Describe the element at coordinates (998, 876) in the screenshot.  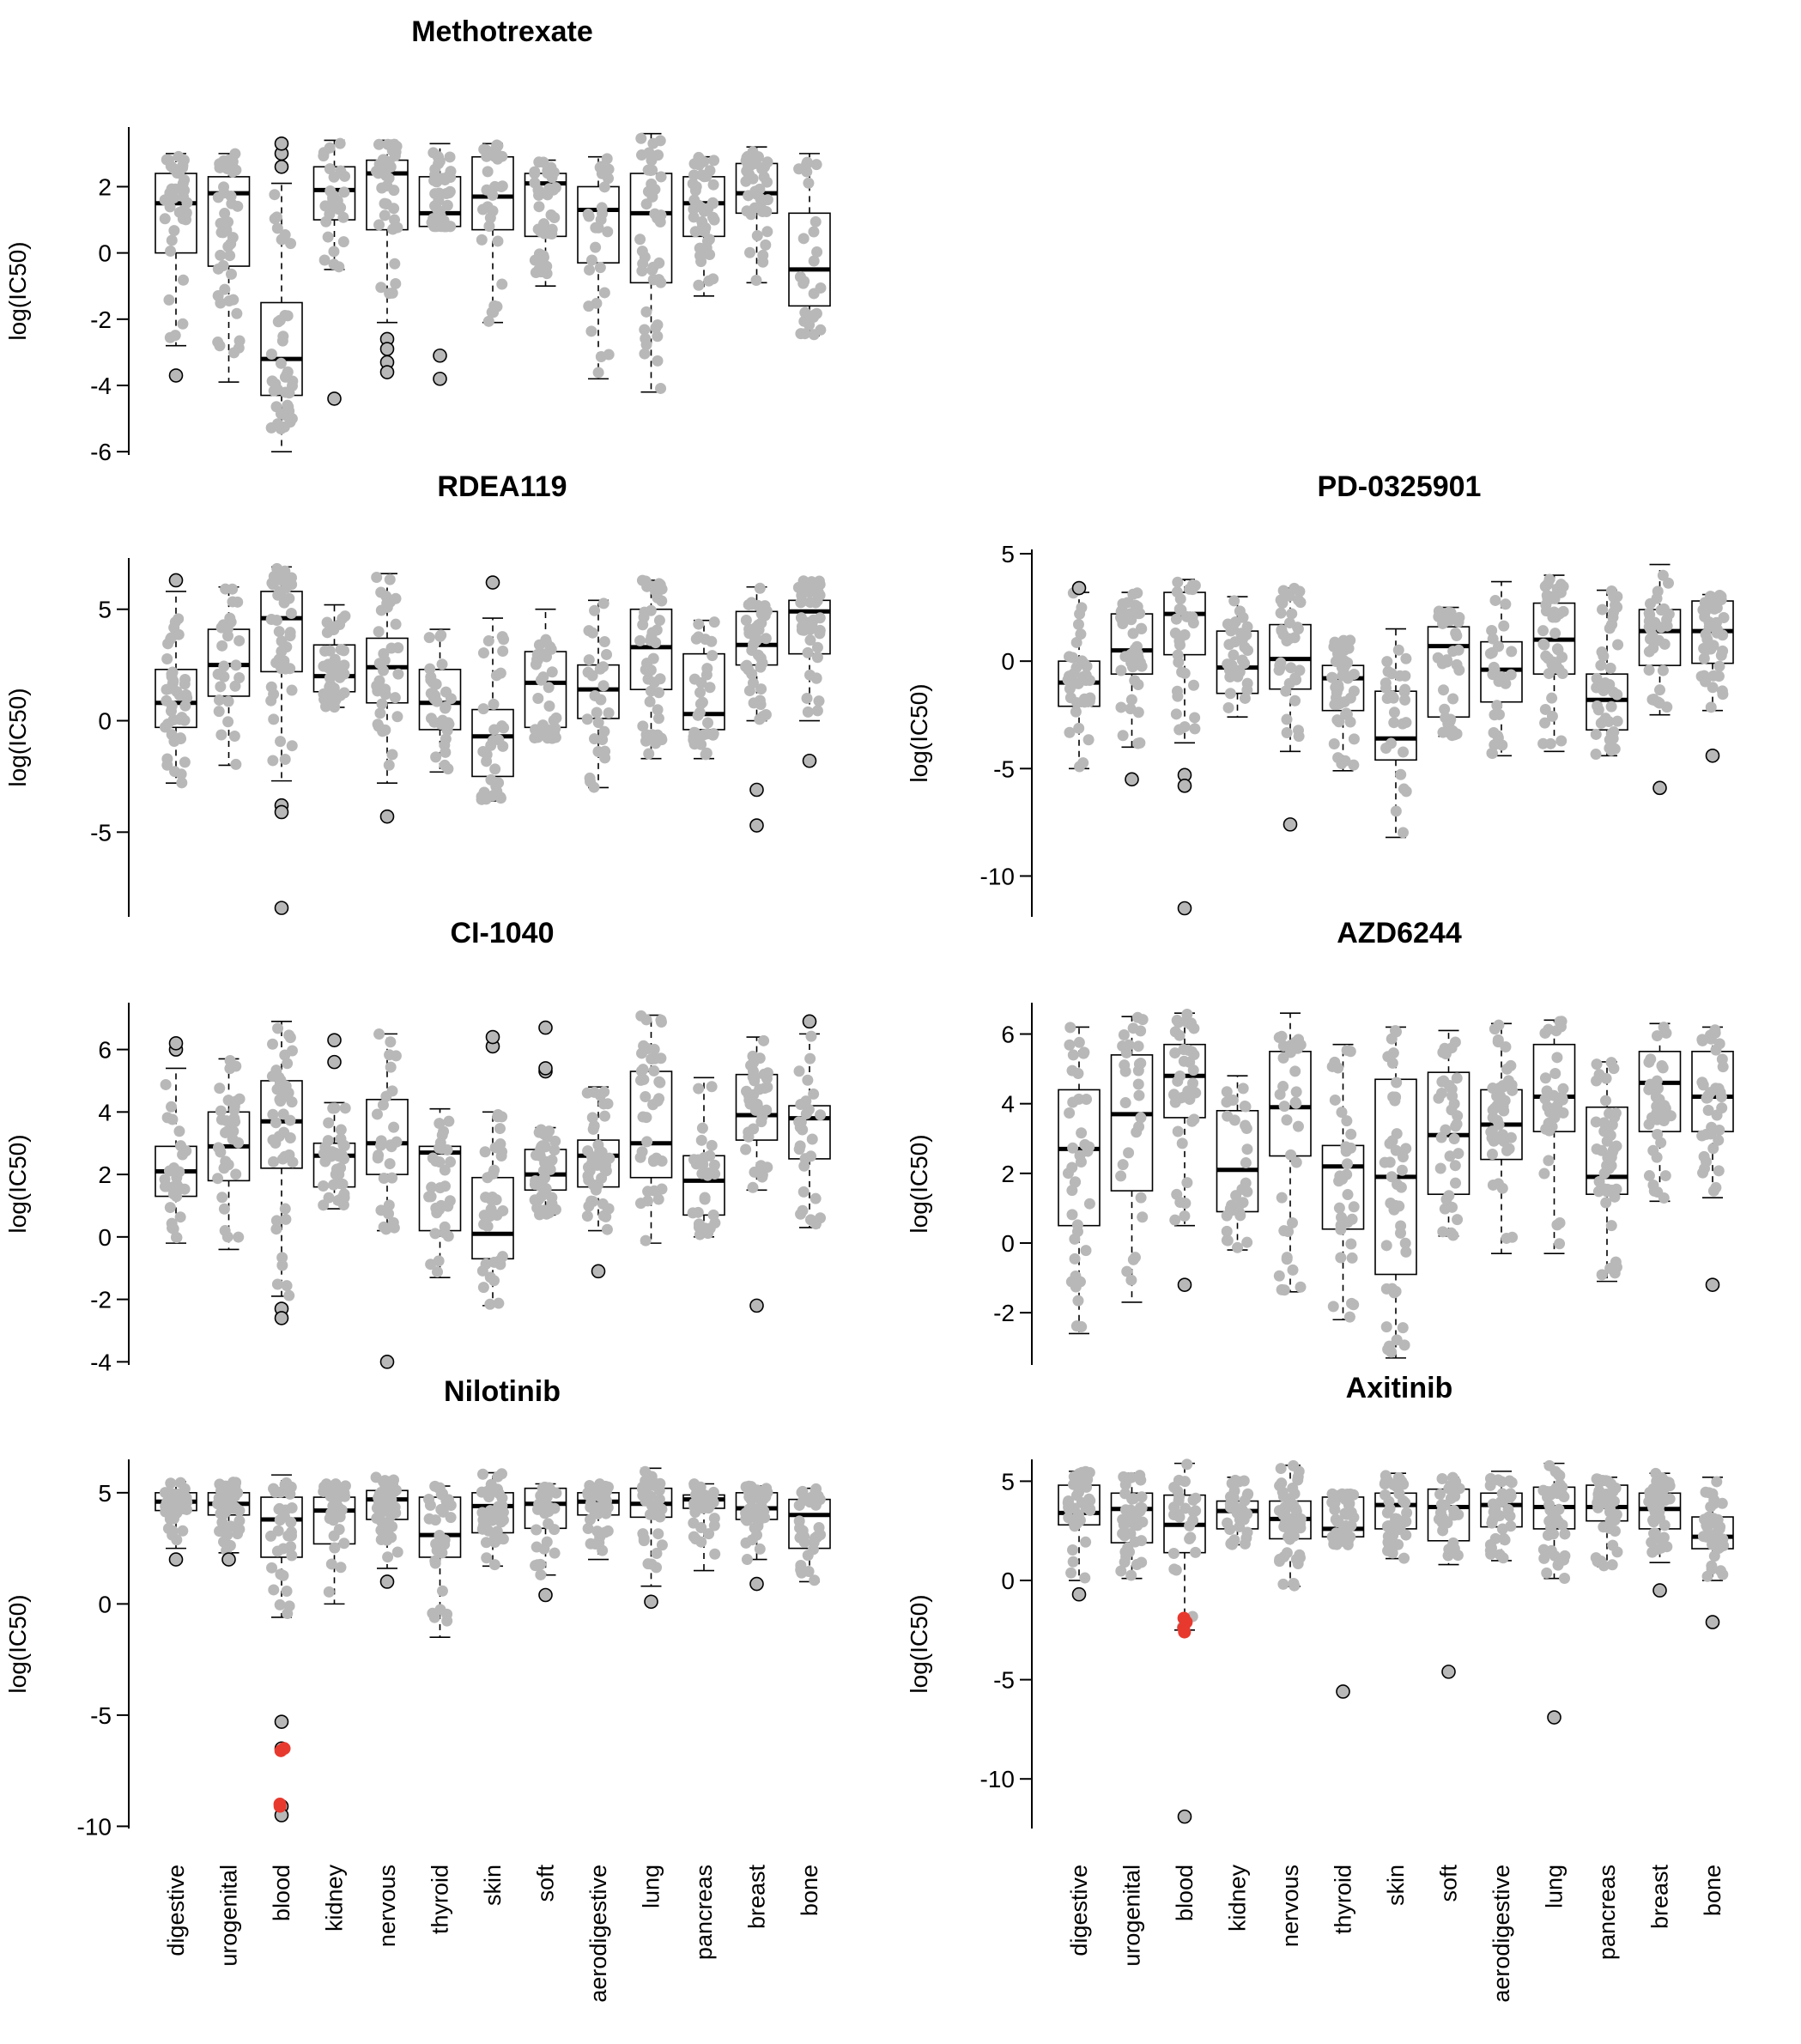
I see `y-tick-label: -10` at that location.